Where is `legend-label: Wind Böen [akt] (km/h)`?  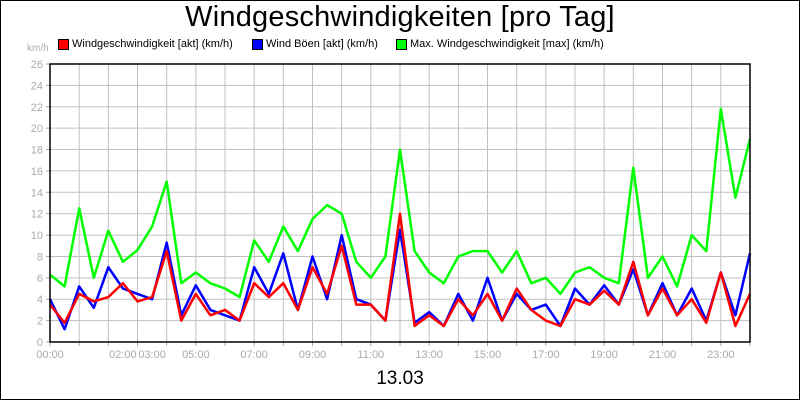 legend-label: Wind Böen [akt] (km/h) is located at coordinates (322, 44).